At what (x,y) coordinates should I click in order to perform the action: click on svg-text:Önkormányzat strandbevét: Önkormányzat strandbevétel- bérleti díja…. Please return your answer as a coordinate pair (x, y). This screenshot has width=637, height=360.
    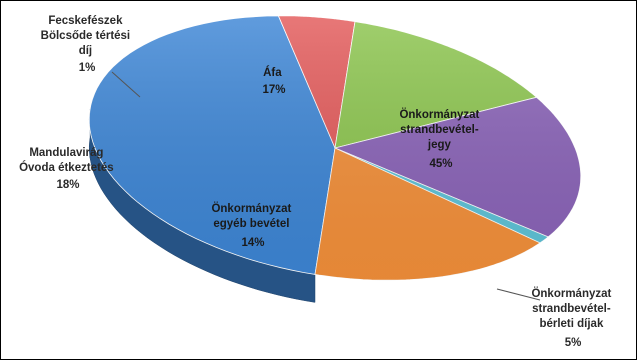
    Looking at the image, I should click on (572, 318).